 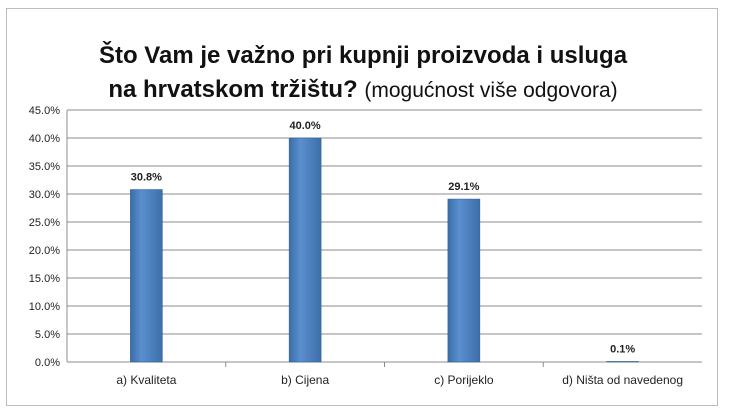 What do you see at coordinates (491, 90) in the screenshot?
I see `chart-title-line2-normal: (mogućnost više odgovora)` at bounding box center [491, 90].